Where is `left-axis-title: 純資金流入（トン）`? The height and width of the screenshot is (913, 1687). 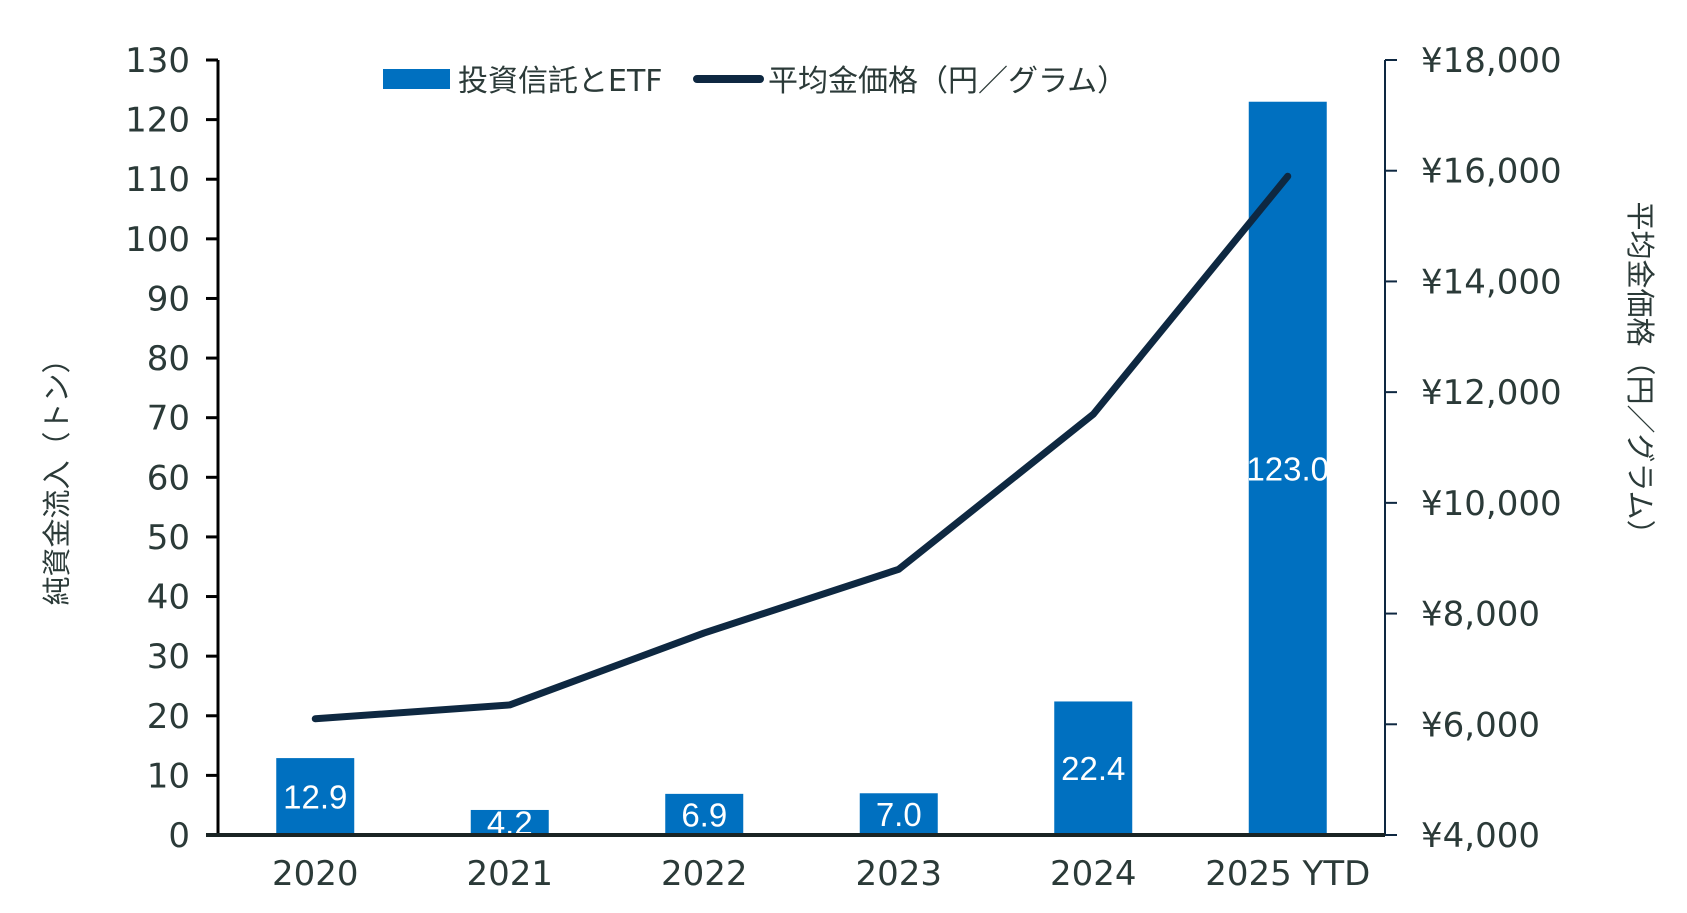 left-axis-title: 純資金流入（トン） is located at coordinates (57, 474).